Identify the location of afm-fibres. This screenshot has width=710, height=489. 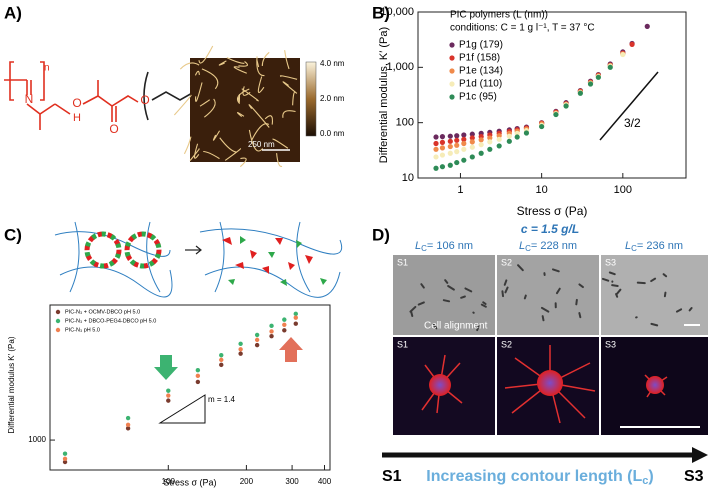
(235, 106).